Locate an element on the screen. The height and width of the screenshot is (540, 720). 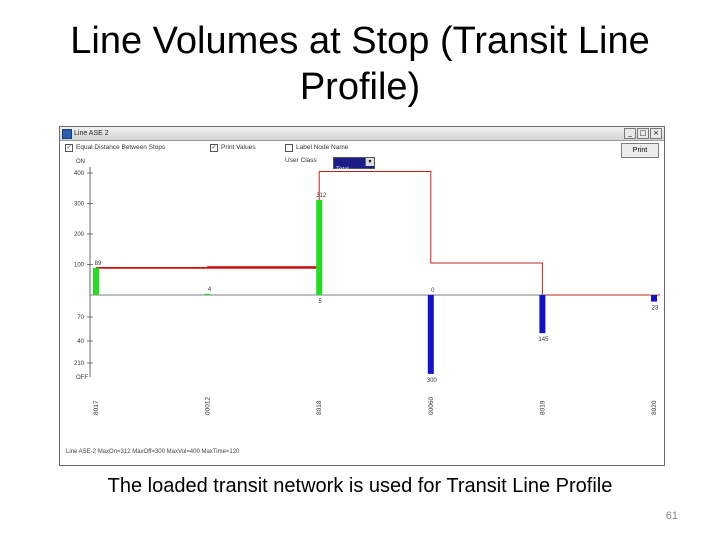
maximize-button: □ is located at coordinates (643, 133).